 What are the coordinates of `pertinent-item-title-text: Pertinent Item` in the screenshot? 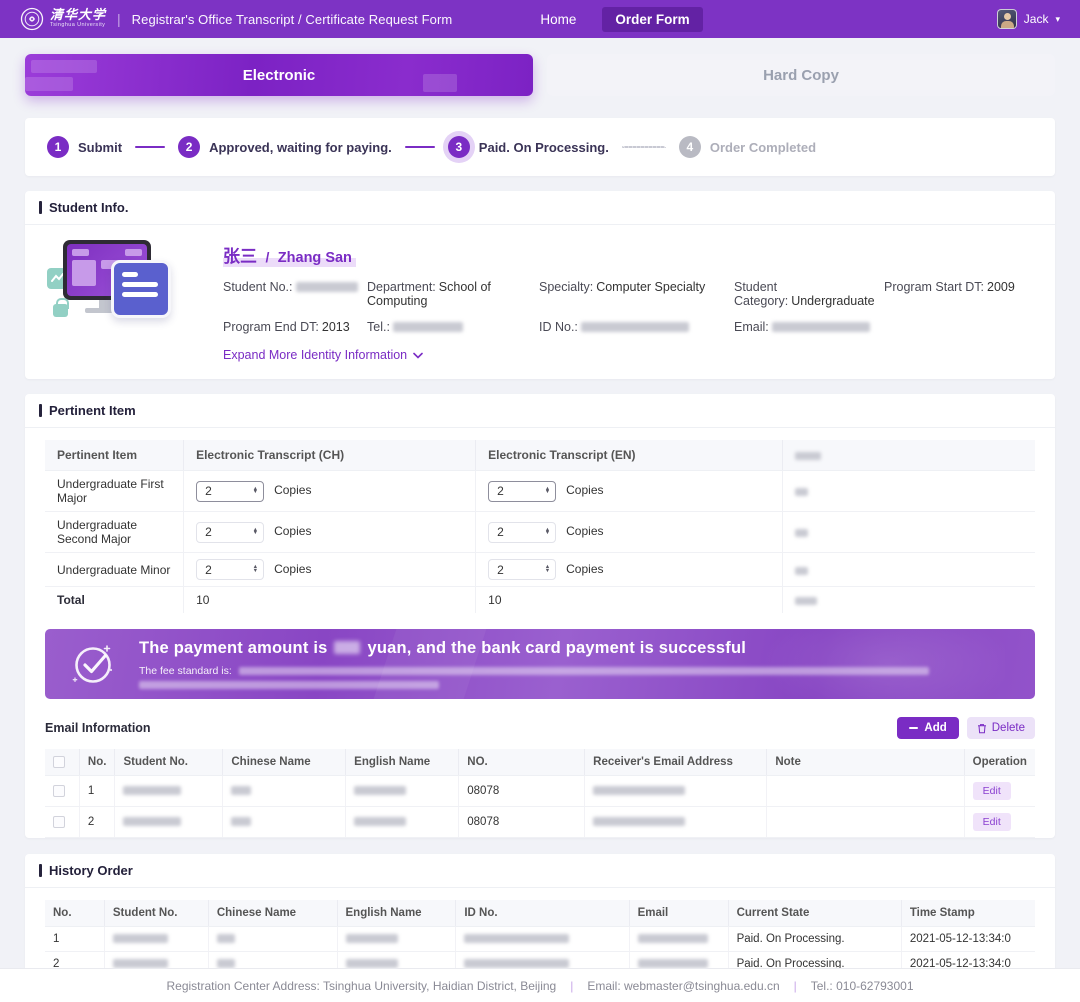 It's located at (92, 410).